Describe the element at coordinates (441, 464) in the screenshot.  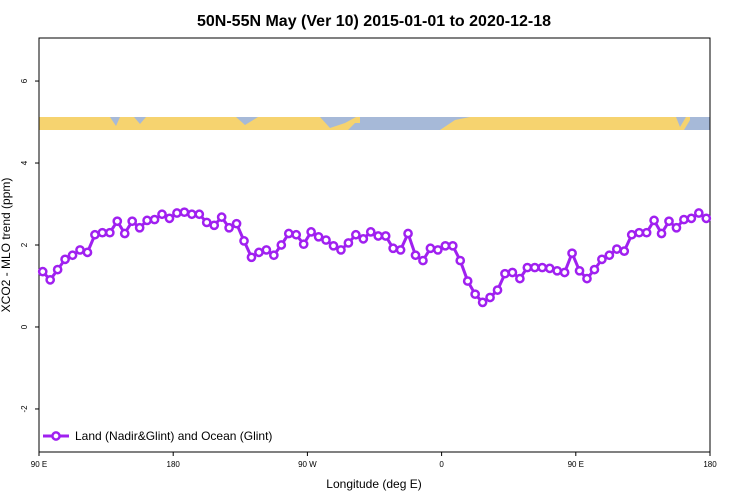
I see `x-tick-label: 0` at that location.